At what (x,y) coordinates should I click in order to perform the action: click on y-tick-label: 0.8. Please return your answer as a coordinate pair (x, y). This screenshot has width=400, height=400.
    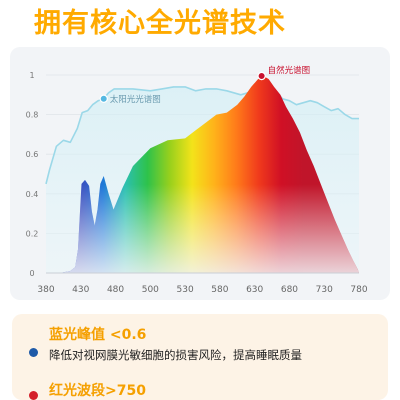
    Looking at the image, I should click on (32, 115).